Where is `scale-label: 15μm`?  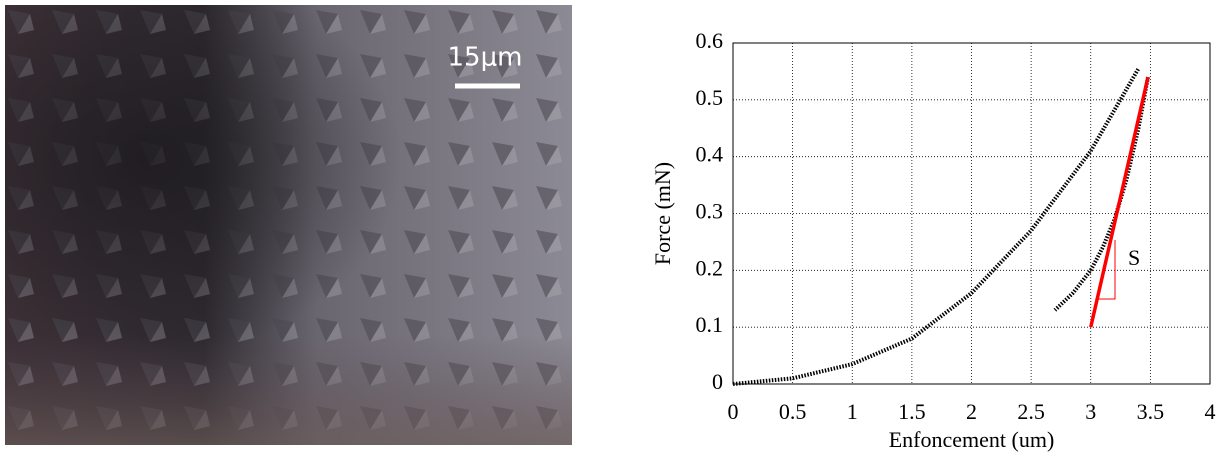 scale-label: 15μm is located at coordinates (485, 58).